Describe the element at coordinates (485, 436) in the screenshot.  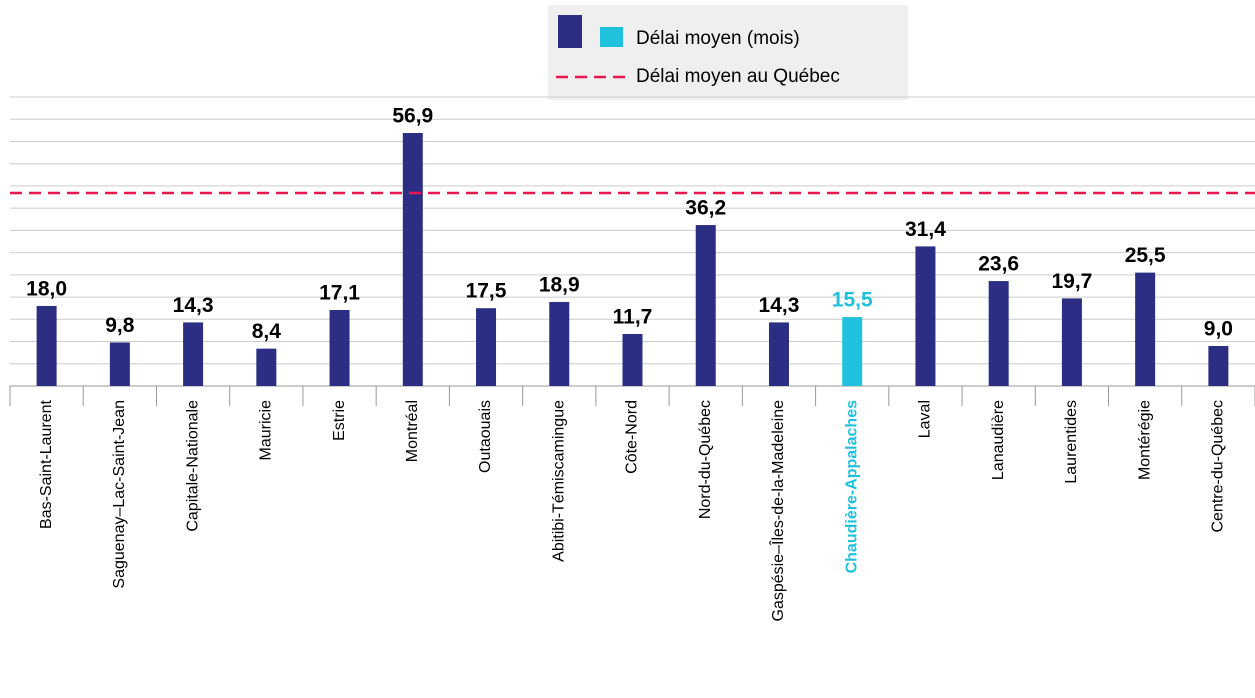
I see `x-tick-label: Outaouais` at that location.